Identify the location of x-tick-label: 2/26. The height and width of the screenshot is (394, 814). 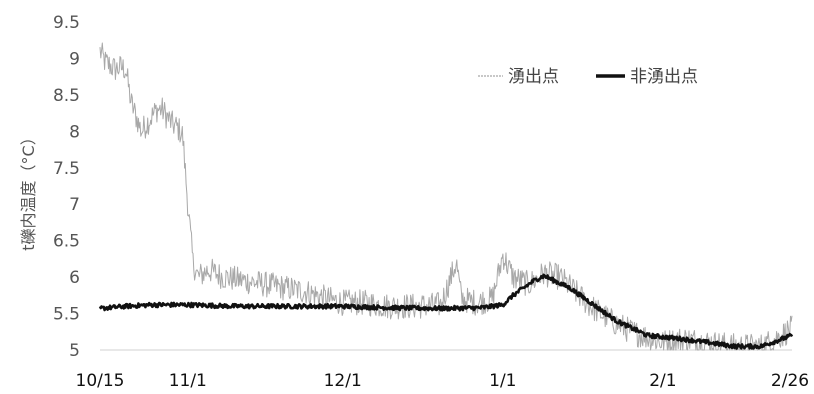
(790, 381).